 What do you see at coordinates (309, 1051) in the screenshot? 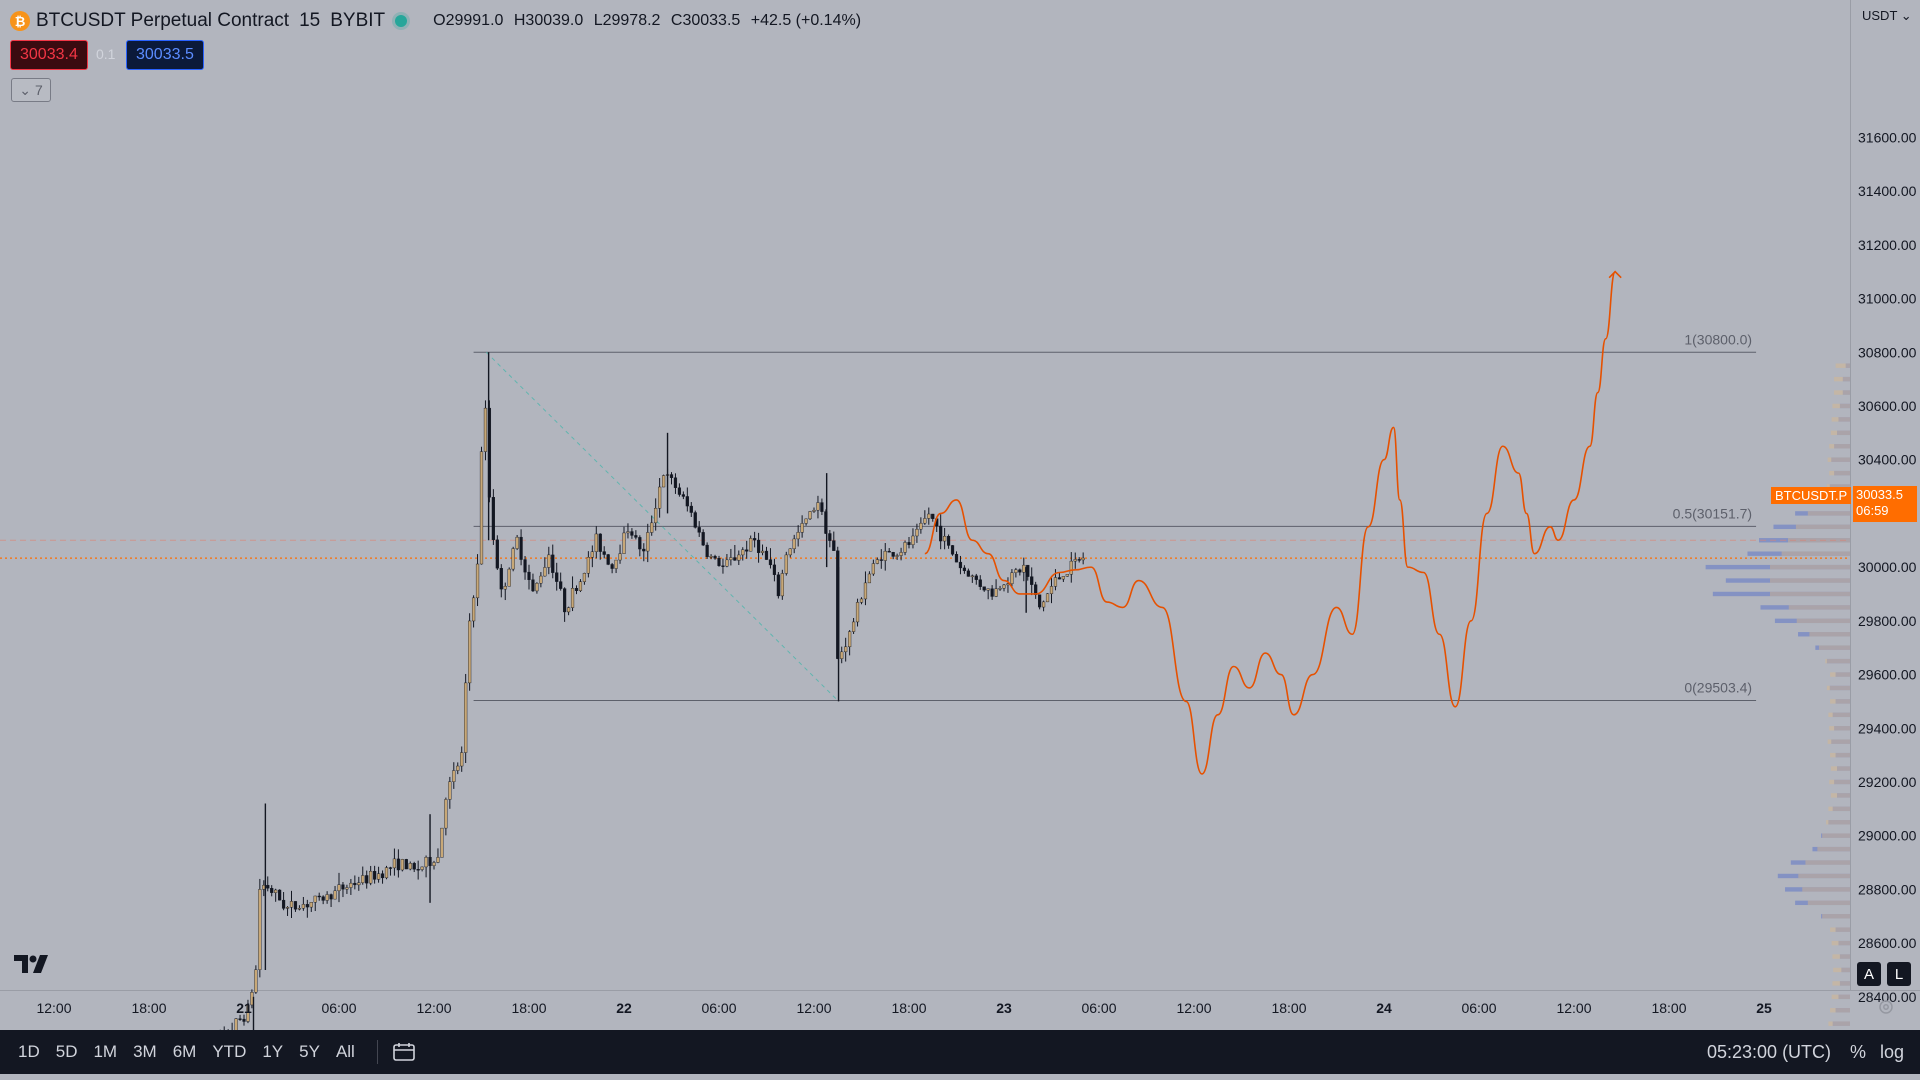
I see `range-5y: 5Y` at bounding box center [309, 1051].